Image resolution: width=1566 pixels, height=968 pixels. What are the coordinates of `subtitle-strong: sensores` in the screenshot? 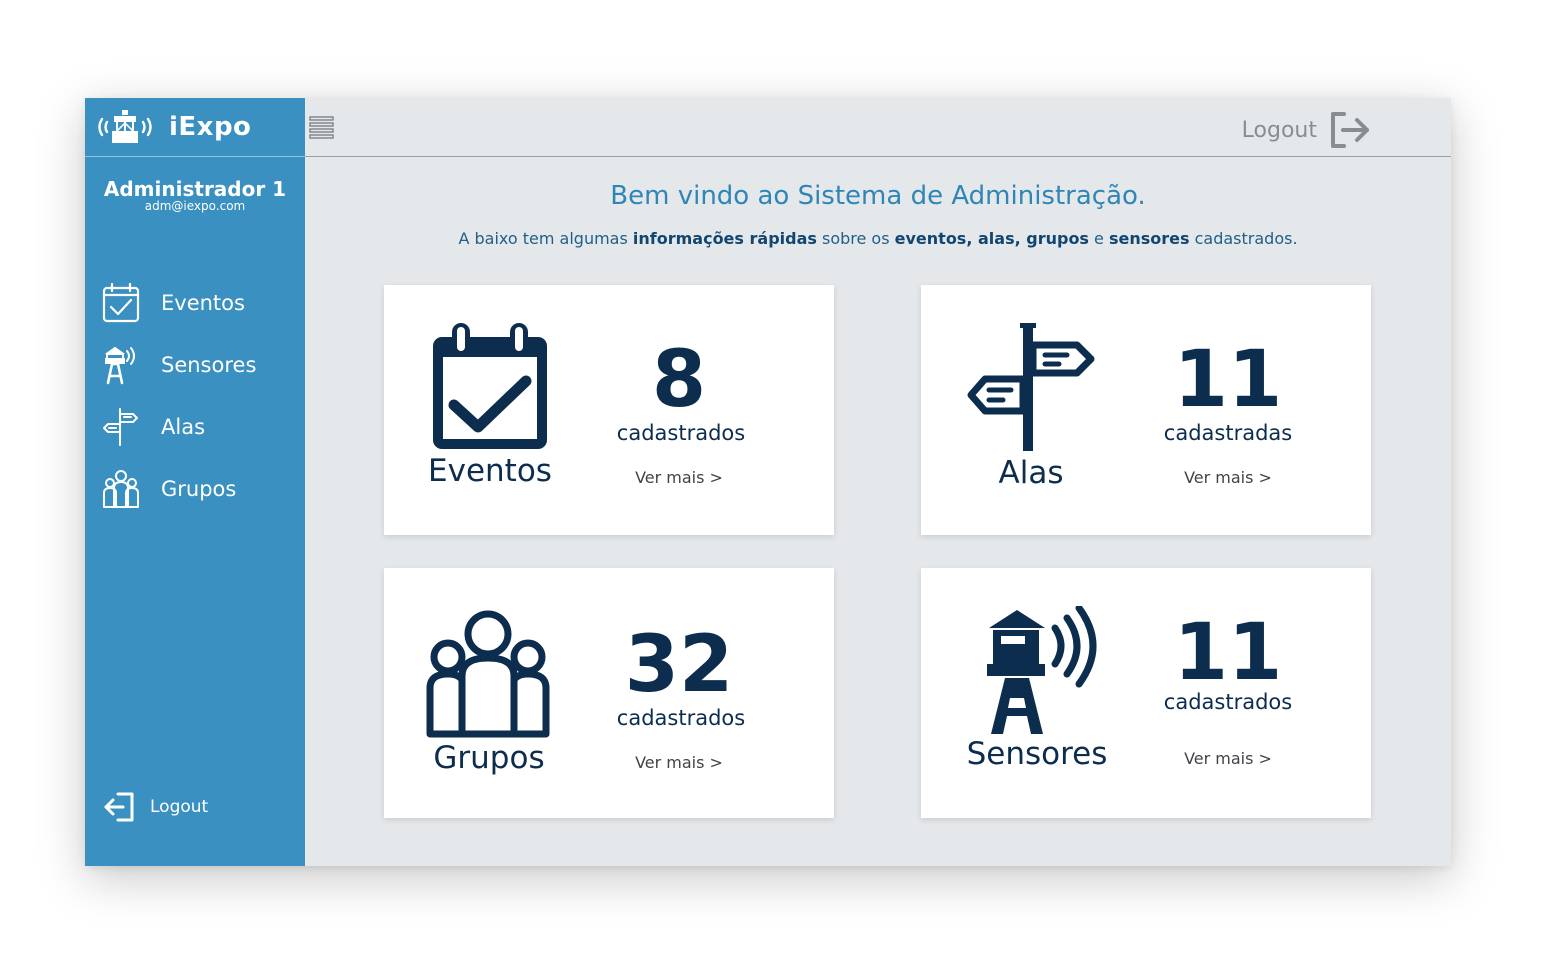 It's located at (1149, 238).